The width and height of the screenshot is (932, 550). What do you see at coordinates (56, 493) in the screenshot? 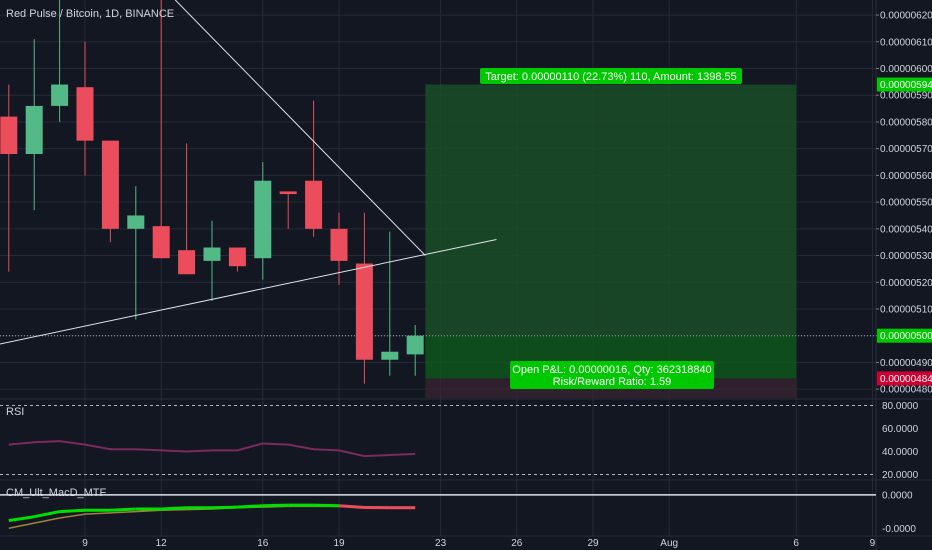
I see `macd-title: CM_Ult_MacD_MTF` at bounding box center [56, 493].